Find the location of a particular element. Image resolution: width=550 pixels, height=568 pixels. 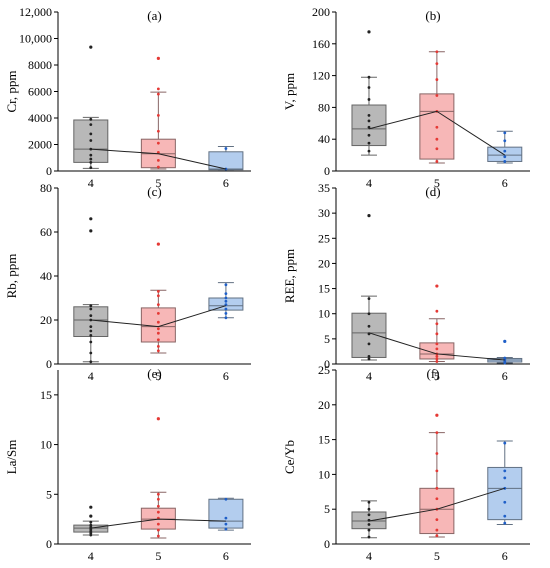

y-tick-label: 12,000 is located at coordinates (35, 12).